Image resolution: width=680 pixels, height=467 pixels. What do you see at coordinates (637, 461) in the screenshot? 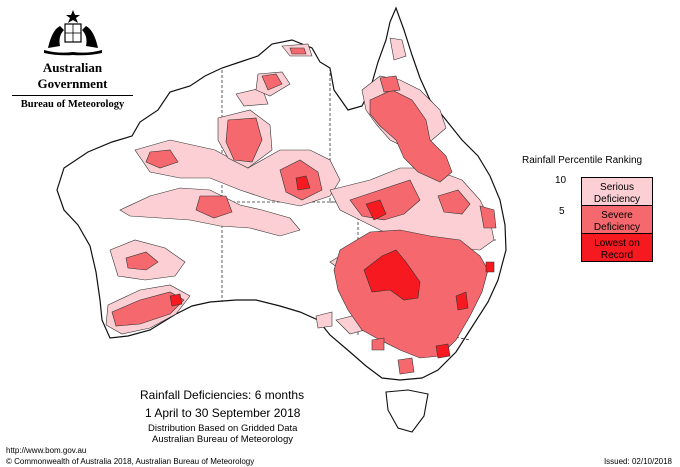
I see `footer-issued: Issued: 02/10/2018` at bounding box center [637, 461].